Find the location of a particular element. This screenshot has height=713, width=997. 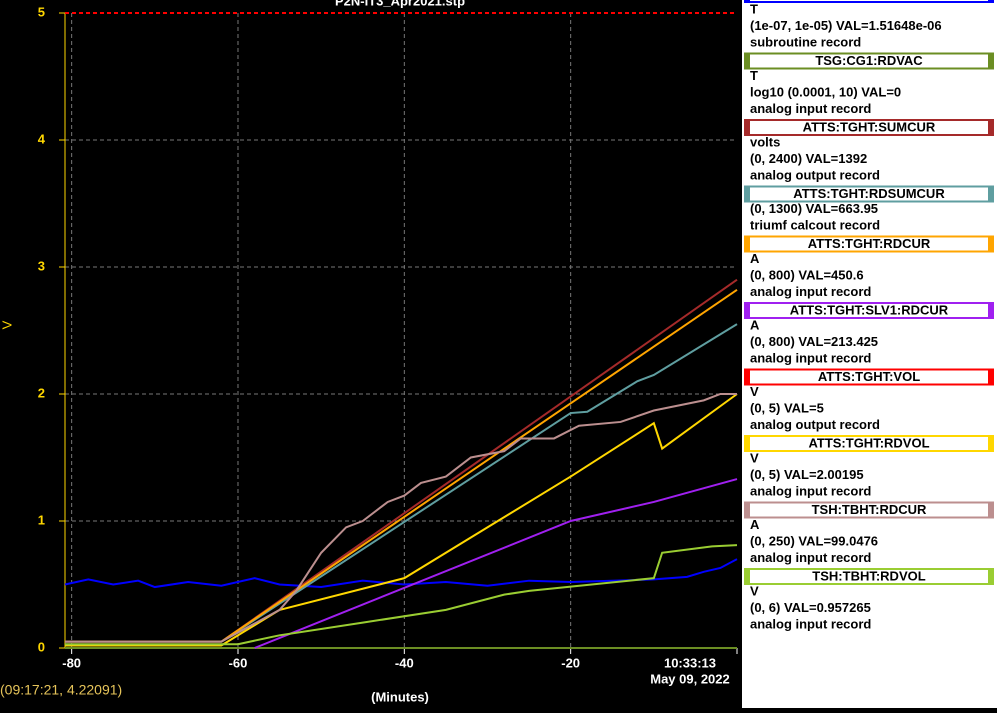

legend-range: log10 (0.0001, 10) VAL=0 is located at coordinates (825, 91).